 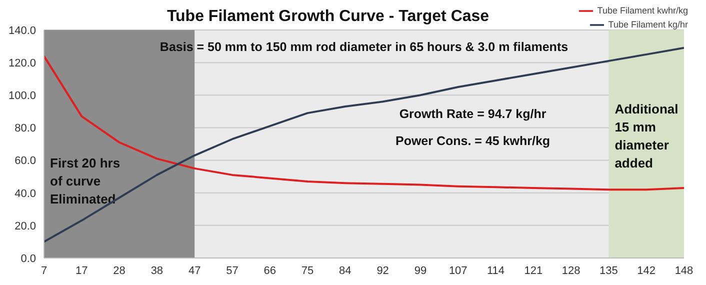 I want to click on x-tick-label: 84, so click(x=345, y=270).